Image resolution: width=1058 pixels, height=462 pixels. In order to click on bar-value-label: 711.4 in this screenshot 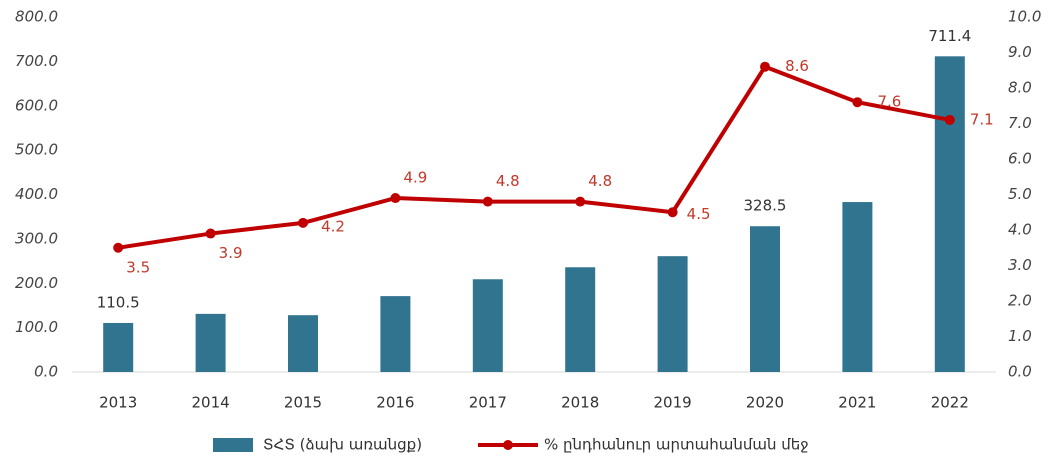, I will do `click(949, 36)`.